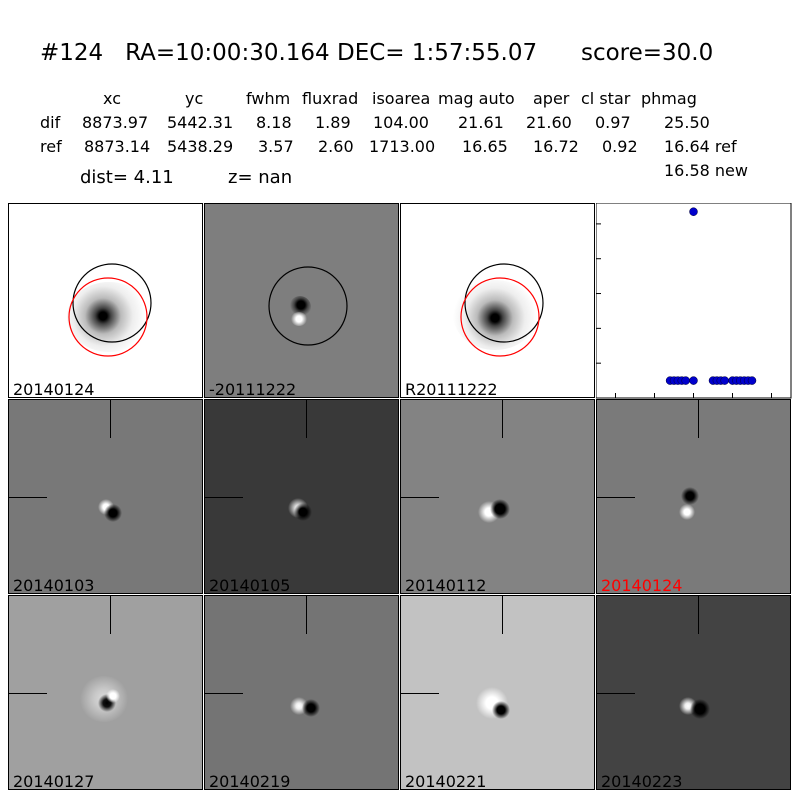 The height and width of the screenshot is (800, 800). I want to click on ref-aper: 16.72, so click(556, 146).